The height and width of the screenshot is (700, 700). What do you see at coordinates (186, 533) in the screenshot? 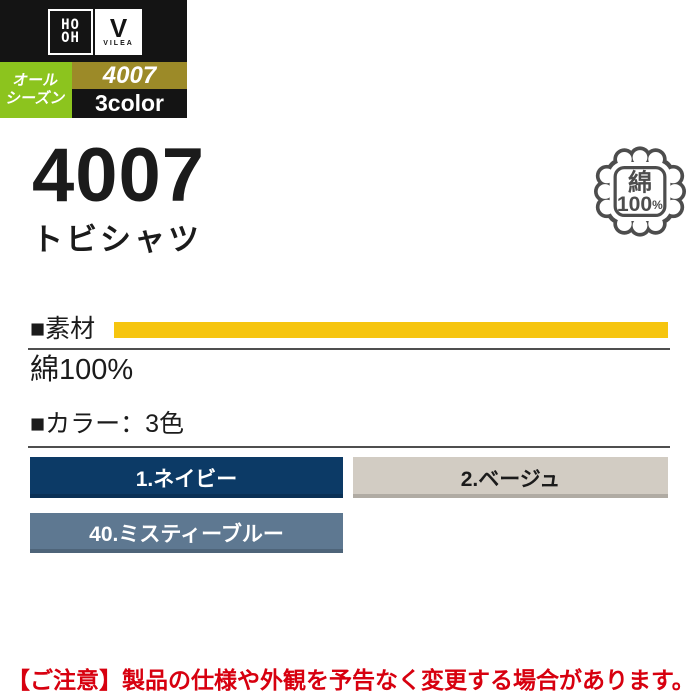
I see `color-swatch-misty-blue: 40.ミスティーブルー` at bounding box center [186, 533].